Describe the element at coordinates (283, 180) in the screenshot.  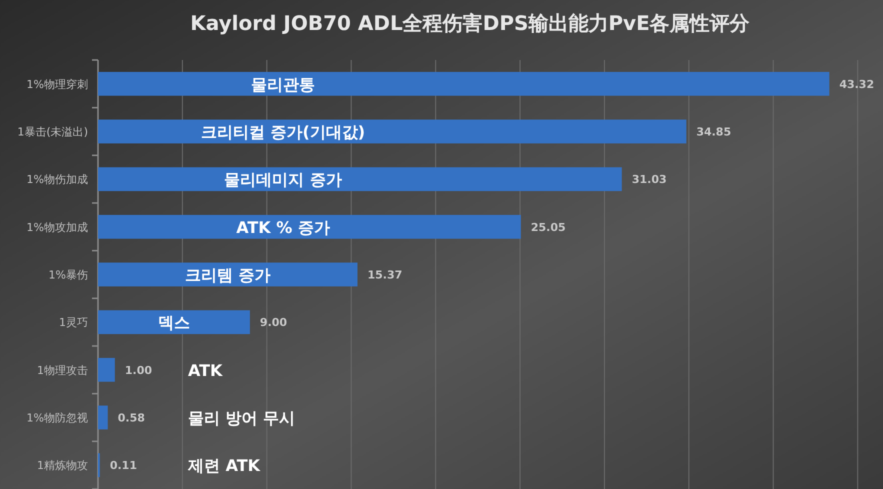
I see `annotation: 물리데미지 증가` at that location.